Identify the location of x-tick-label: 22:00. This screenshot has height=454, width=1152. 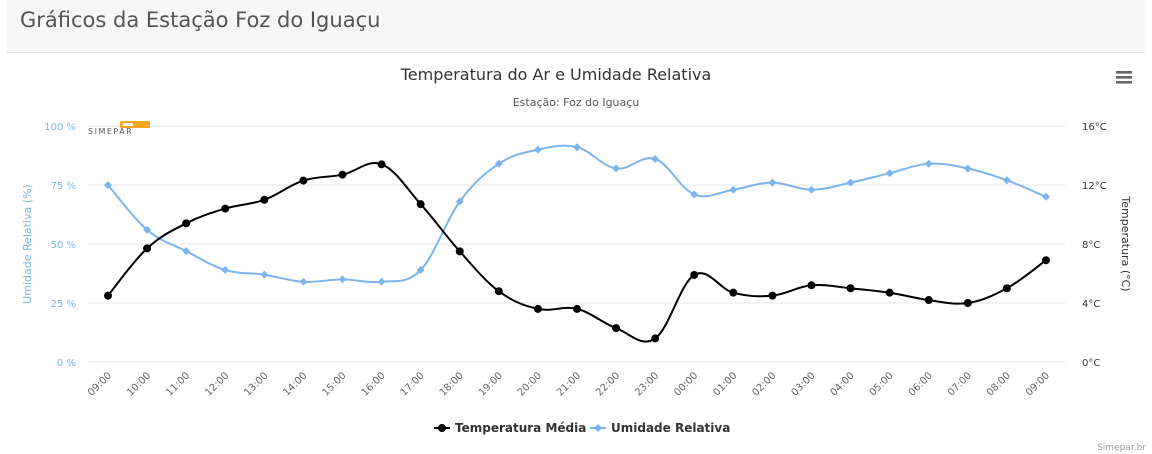
(608, 384).